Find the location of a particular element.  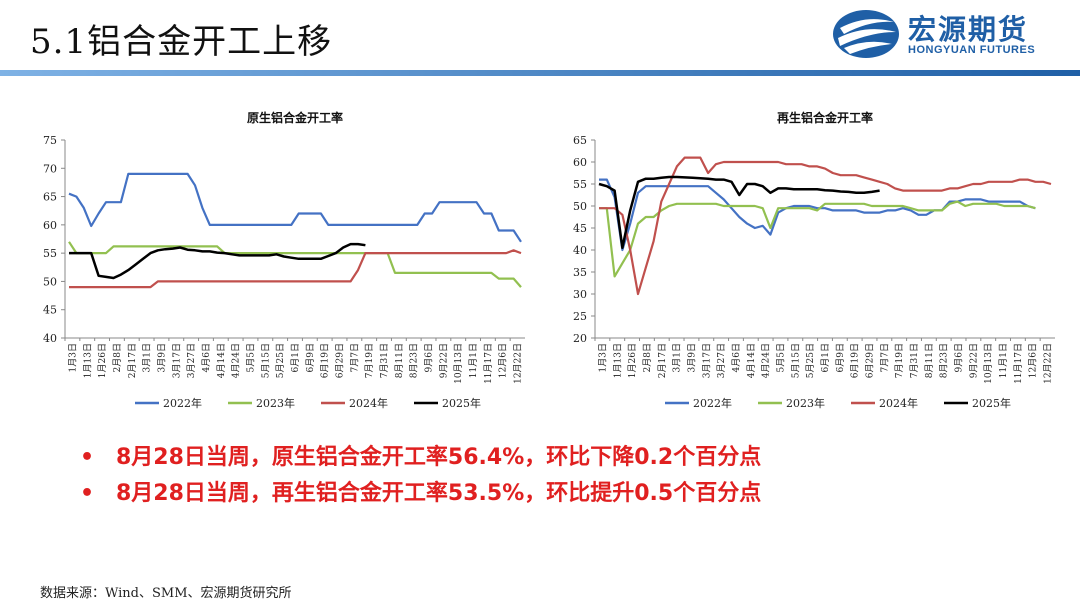

chart-title: 再生铝合金开工率 is located at coordinates (825, 117).